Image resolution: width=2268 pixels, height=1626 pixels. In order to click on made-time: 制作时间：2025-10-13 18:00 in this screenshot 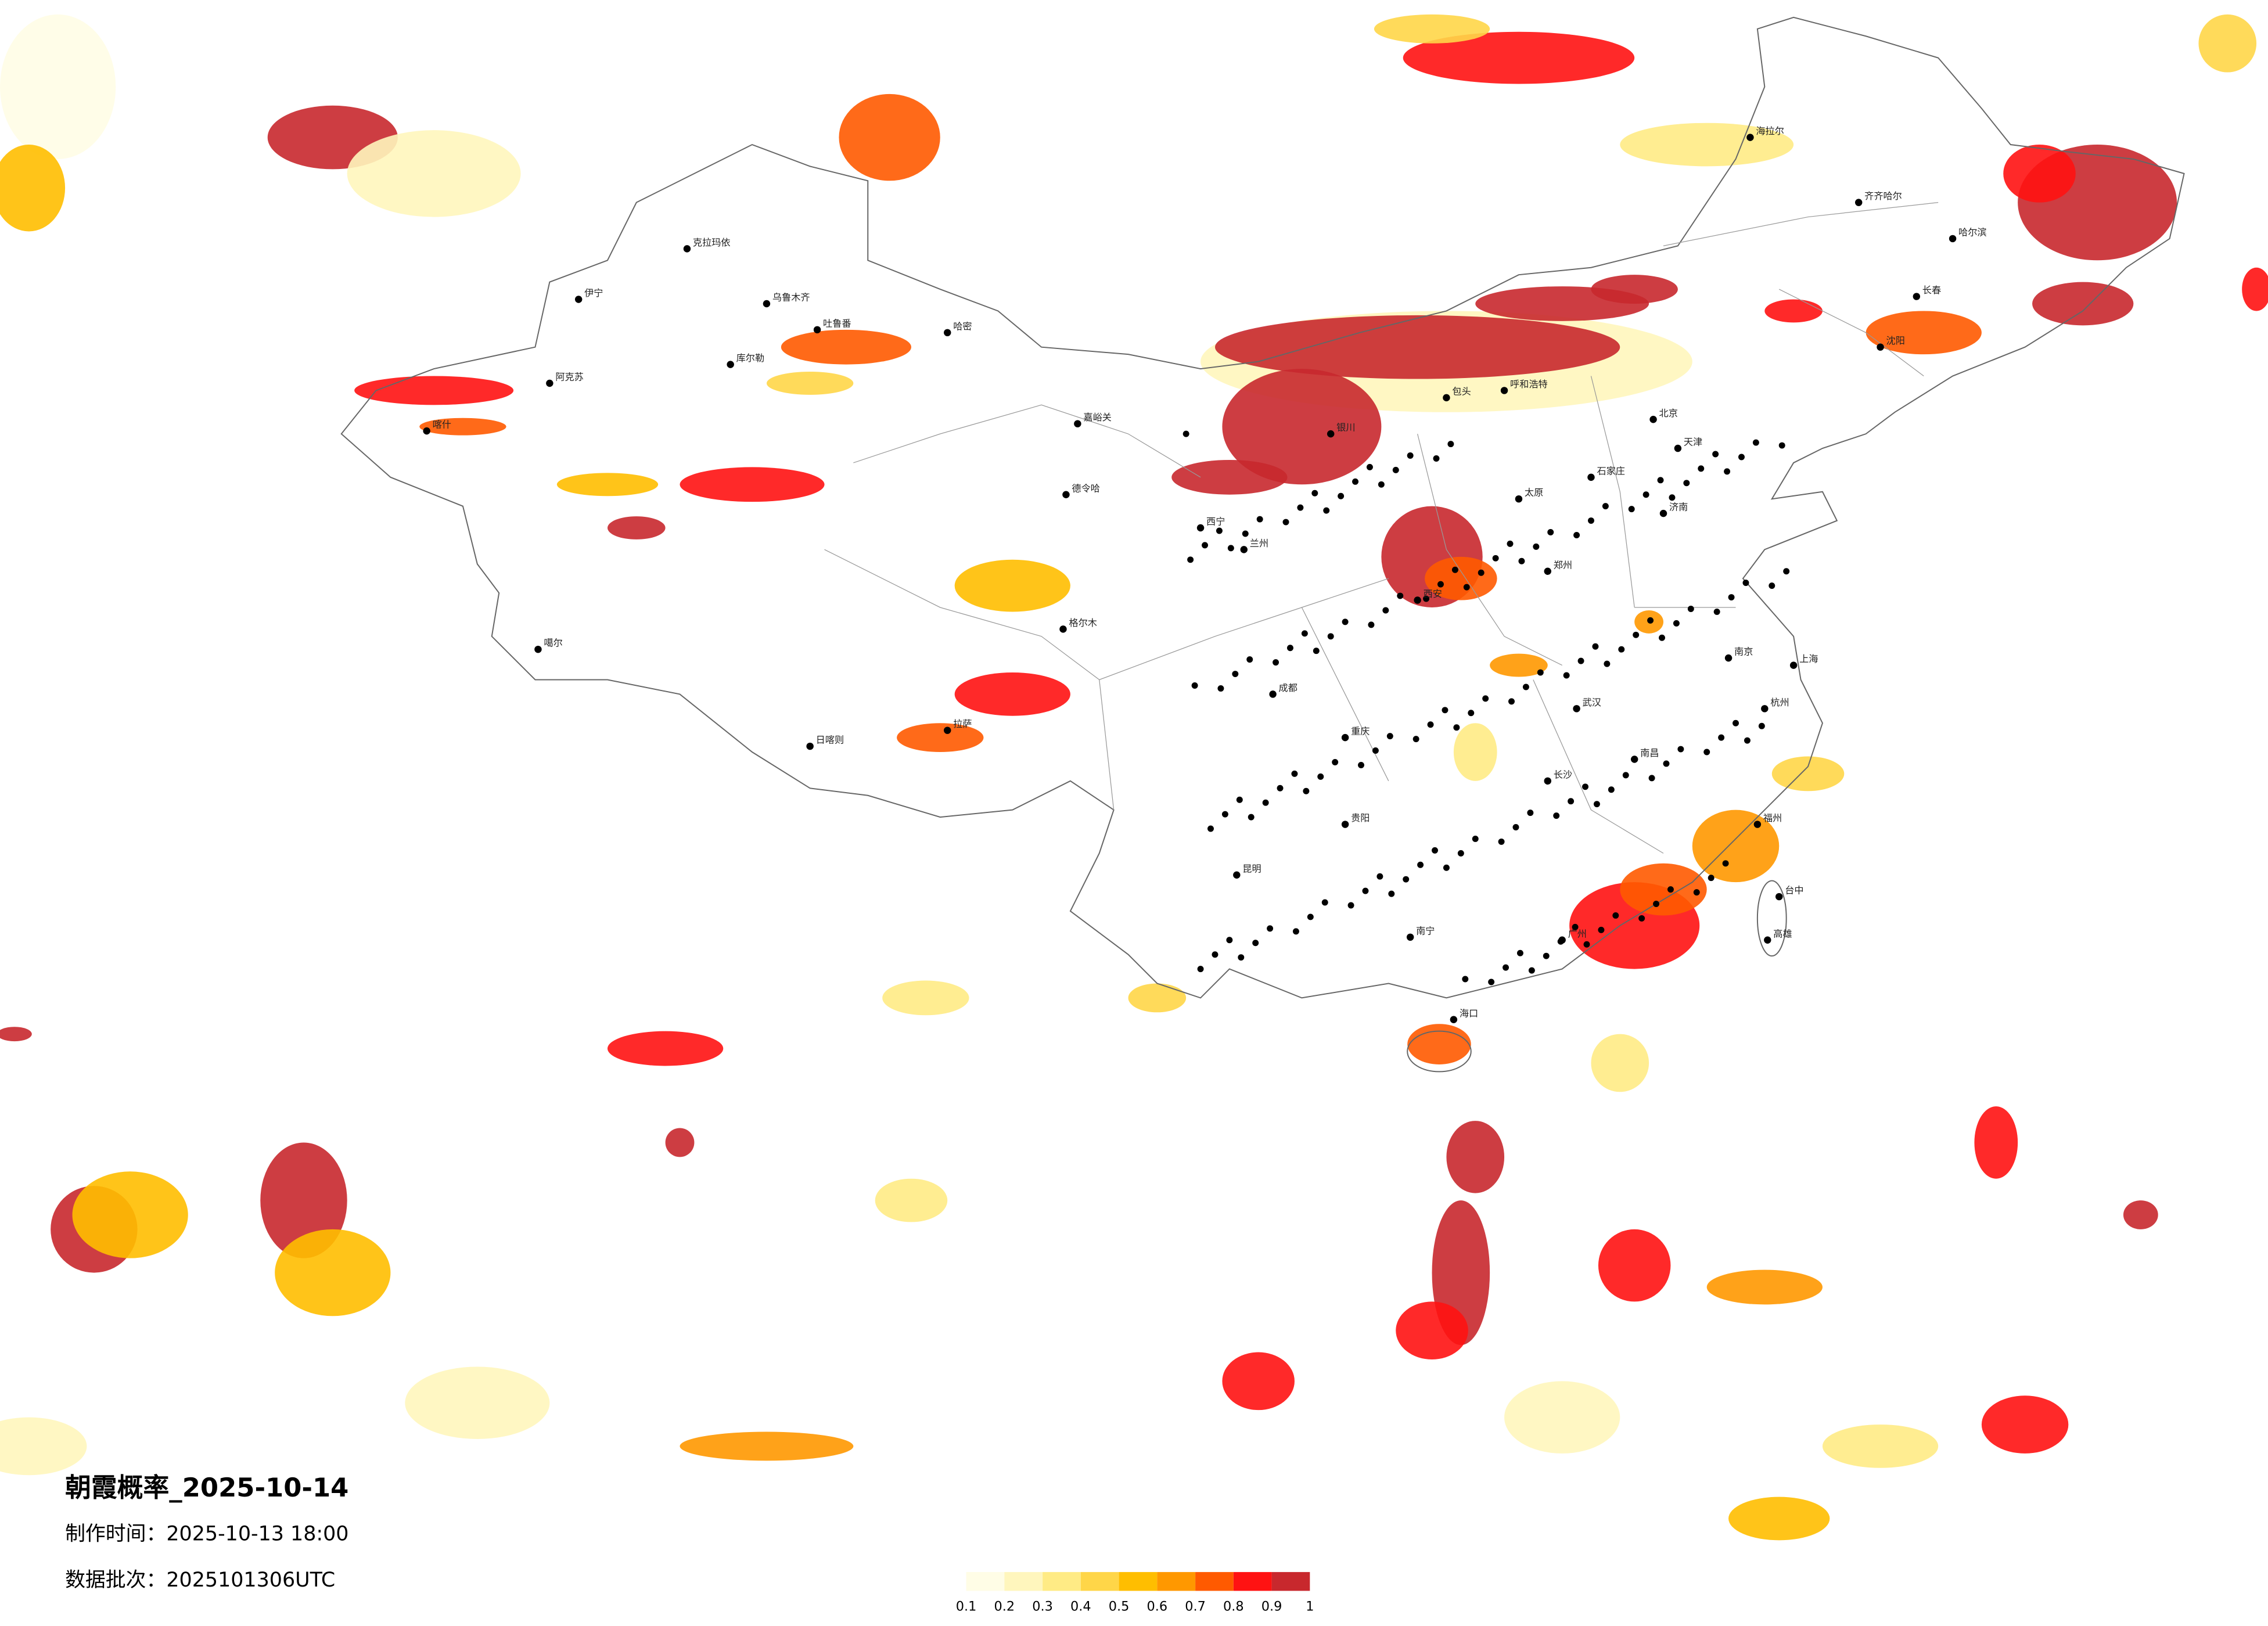, I will do `click(206, 1534)`.